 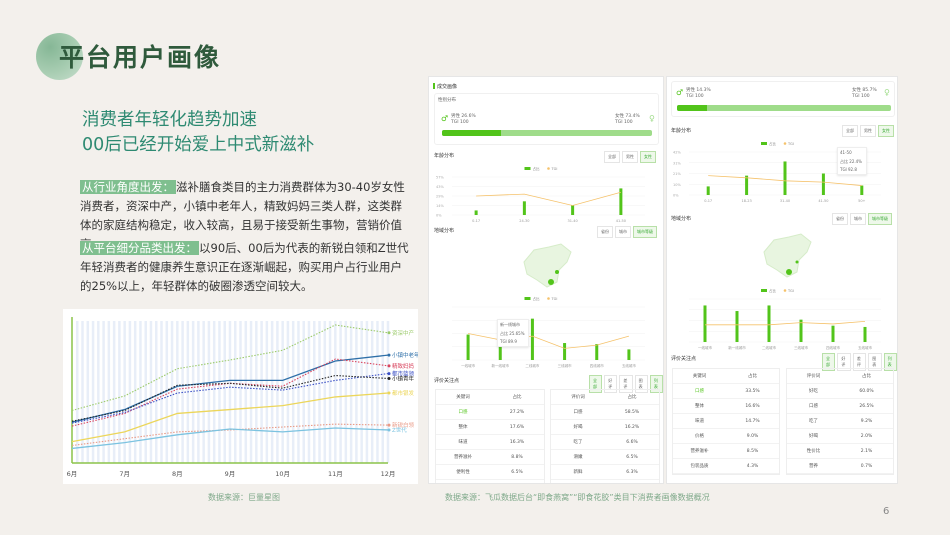 What do you see at coordinates (517, 442) in the screenshot?
I see `table-cell: 16.3%` at bounding box center [517, 442].